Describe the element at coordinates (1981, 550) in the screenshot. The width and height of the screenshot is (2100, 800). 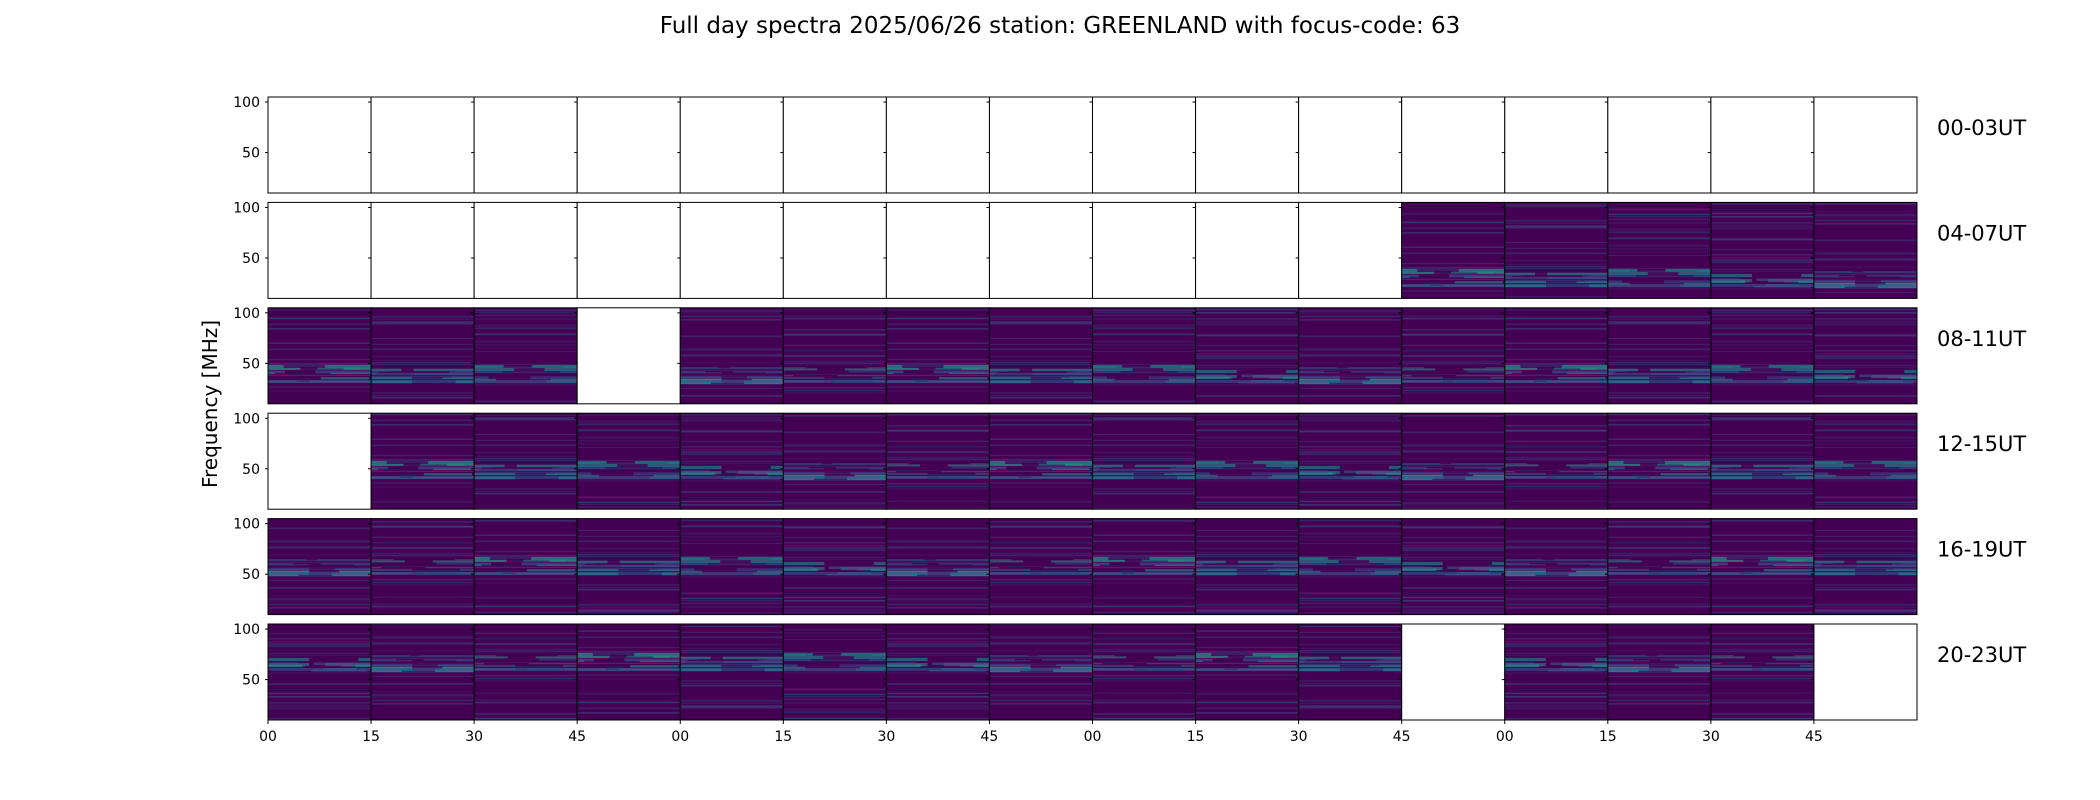
I see `row-label: 16-19UT` at that location.